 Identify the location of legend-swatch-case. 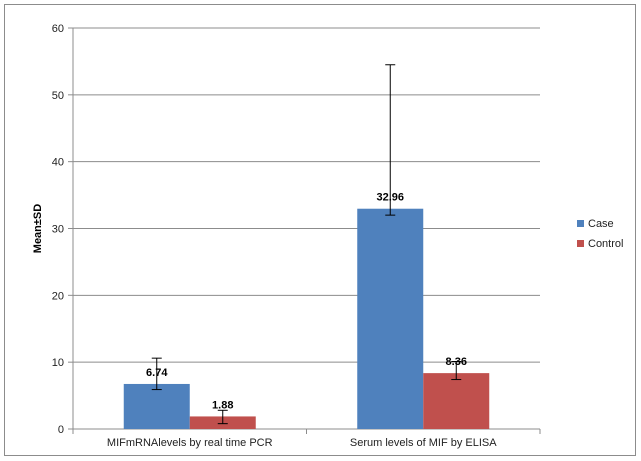
(580, 223).